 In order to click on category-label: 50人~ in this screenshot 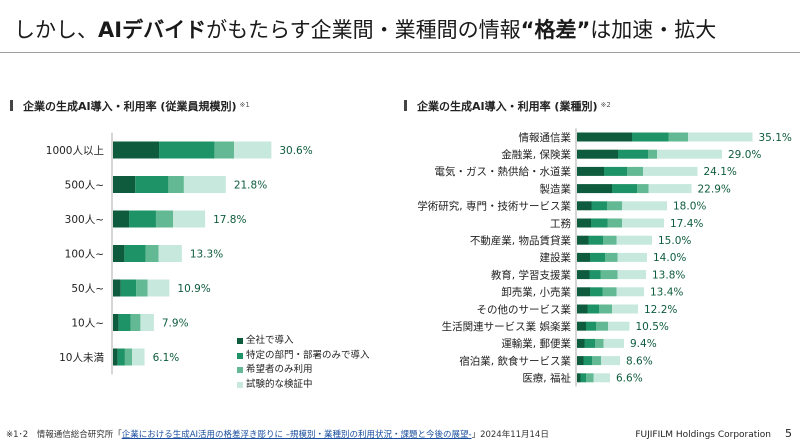, I will do `click(87, 289)`.